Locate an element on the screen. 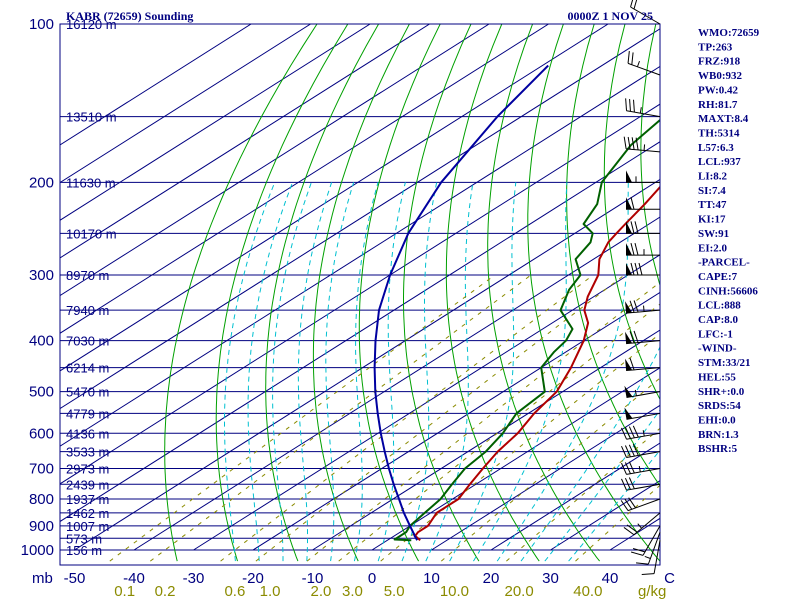 The image size is (800, 600). temperature-tick-label: 0 is located at coordinates (372, 578).